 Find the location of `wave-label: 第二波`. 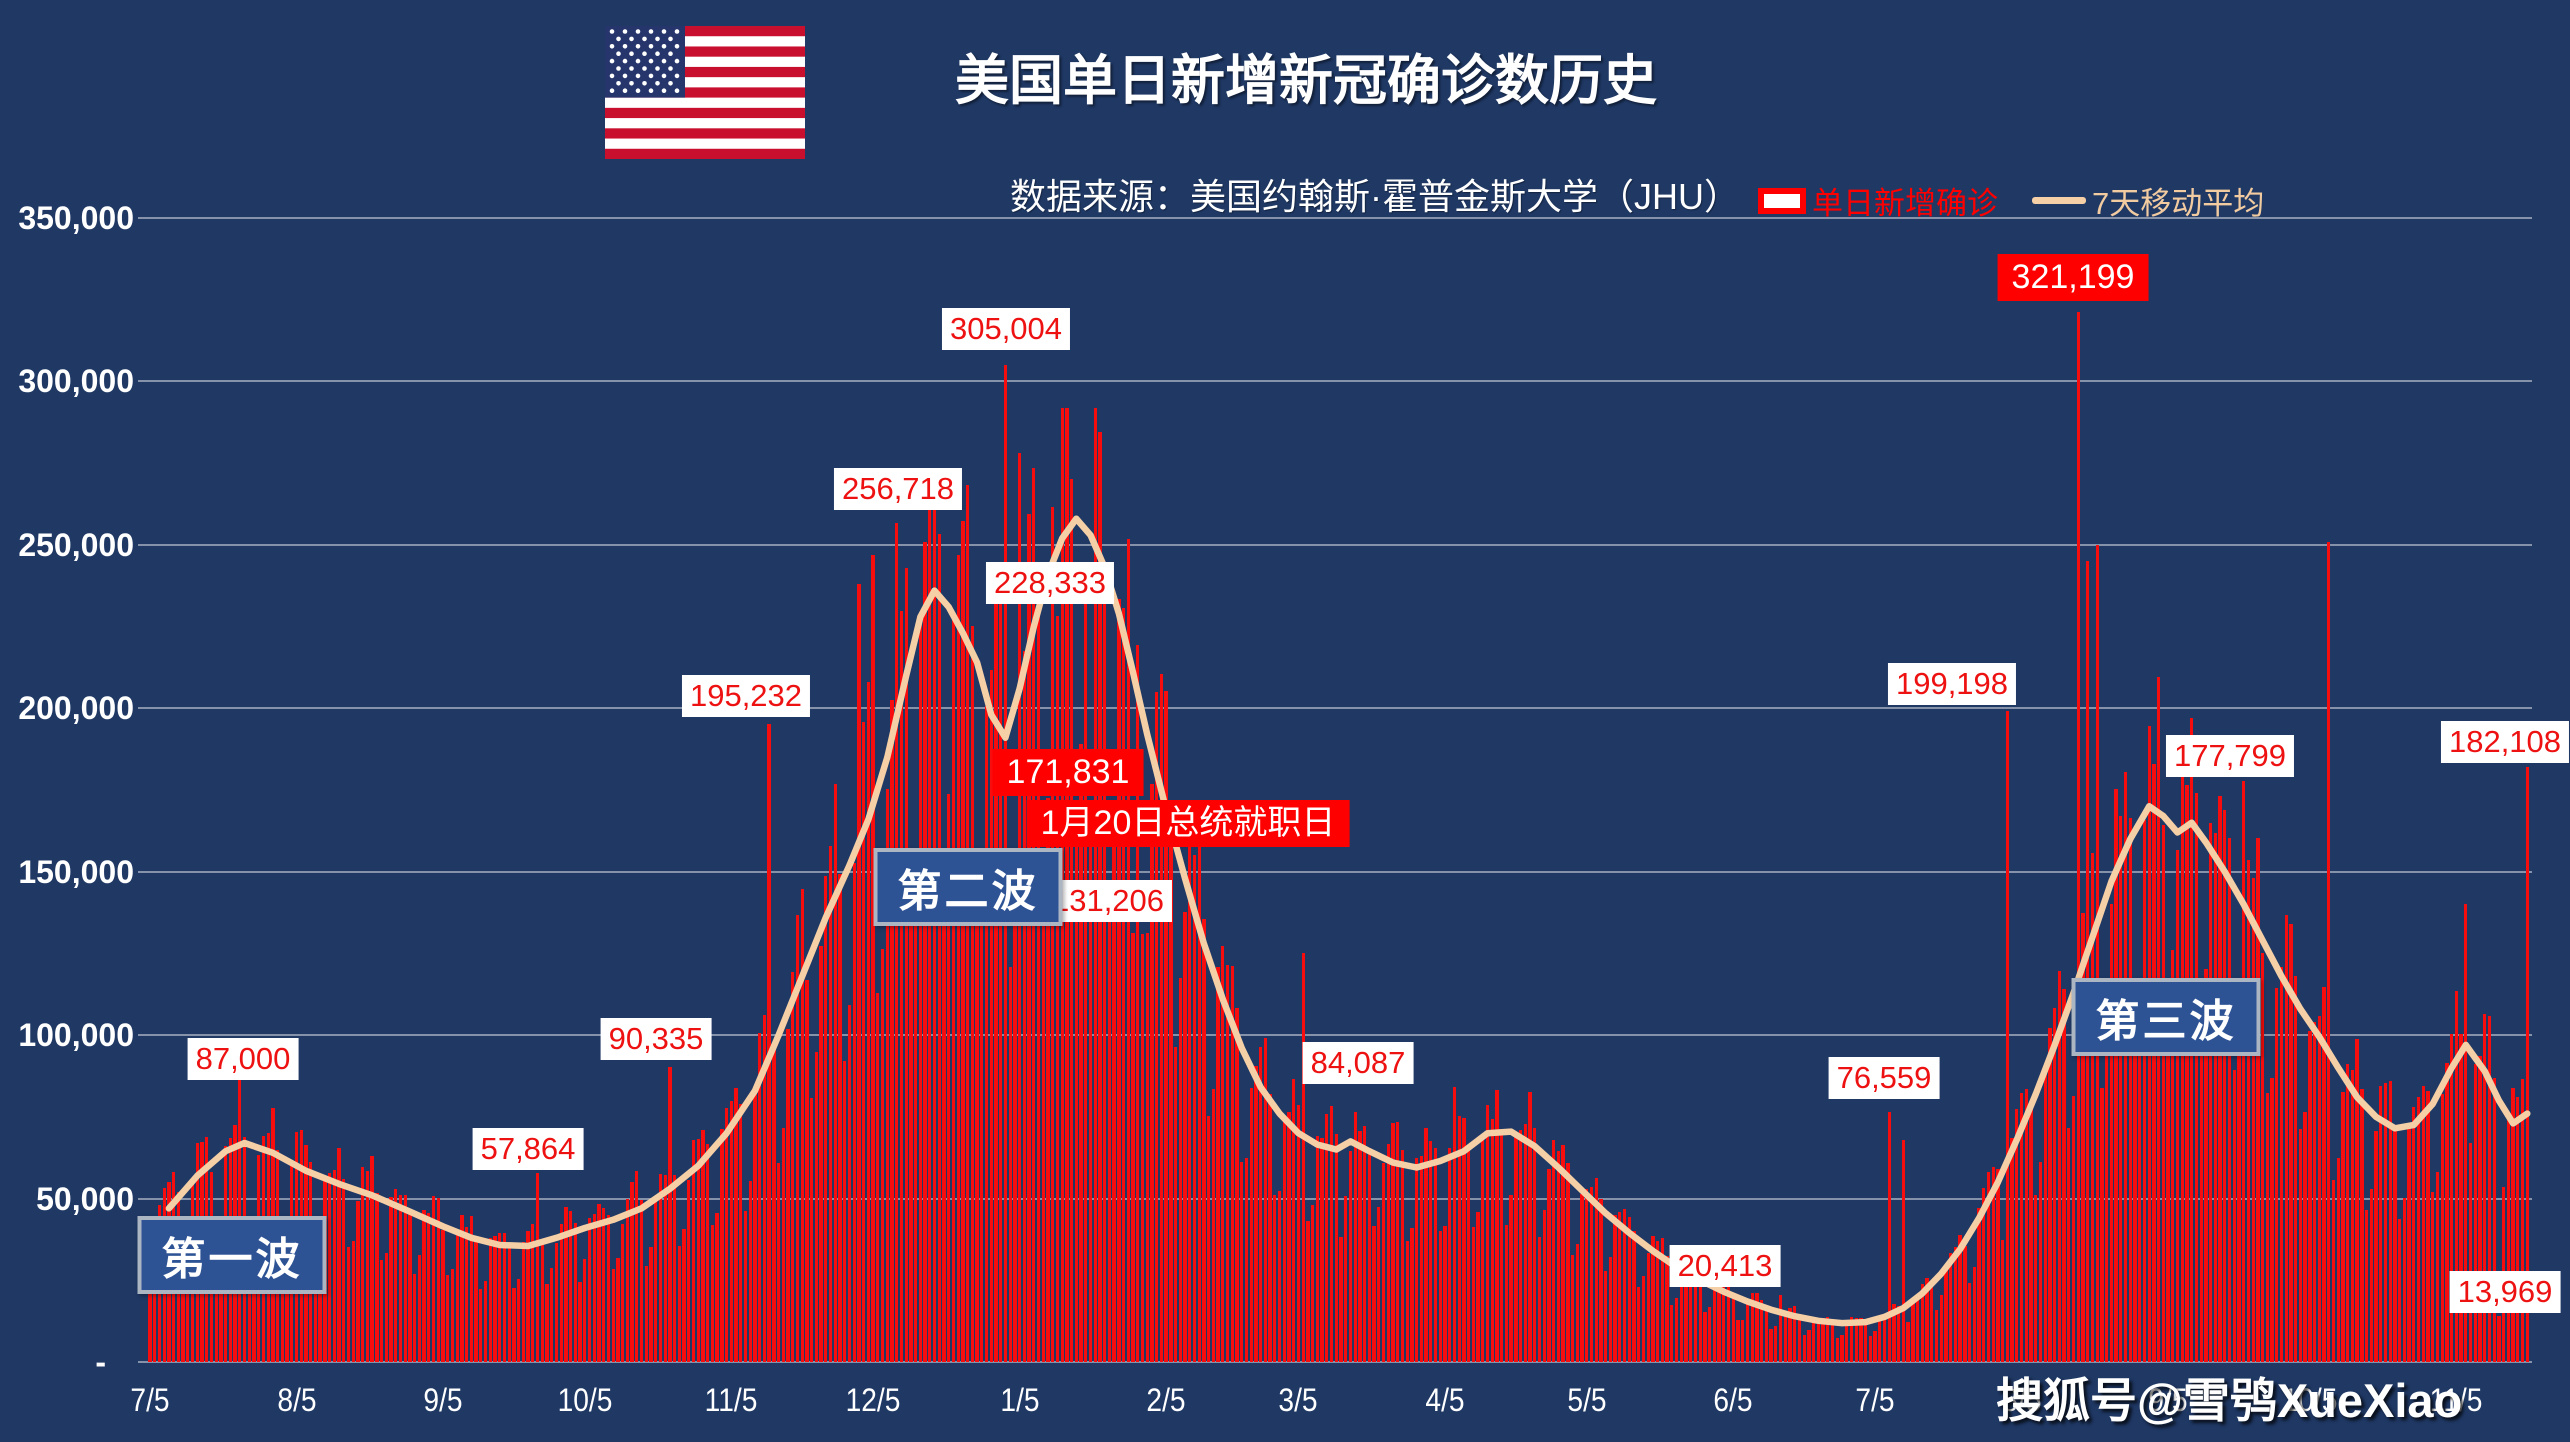

wave-label: 第二波 is located at coordinates (968, 887).